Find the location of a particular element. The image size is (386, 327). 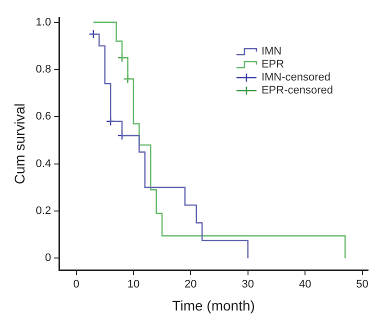

x-tick-label: 50 is located at coordinates (362, 284).